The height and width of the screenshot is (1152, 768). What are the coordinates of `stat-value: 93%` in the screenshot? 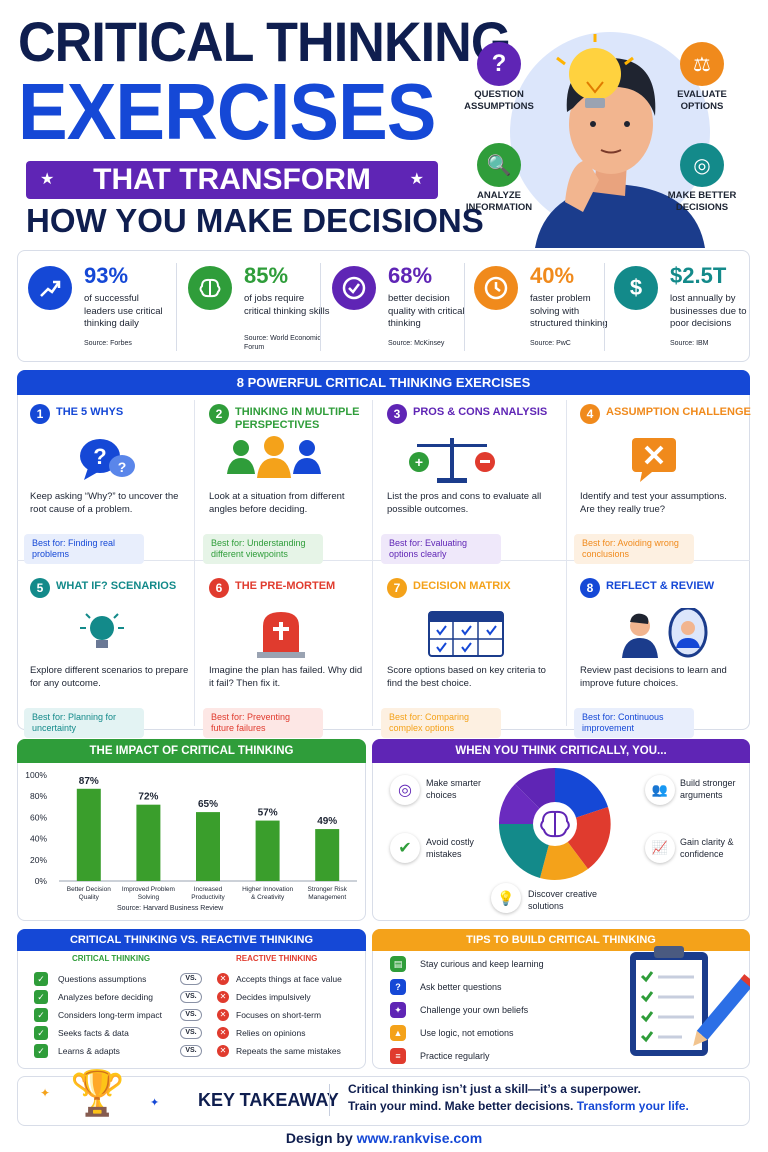 It's located at (106, 275).